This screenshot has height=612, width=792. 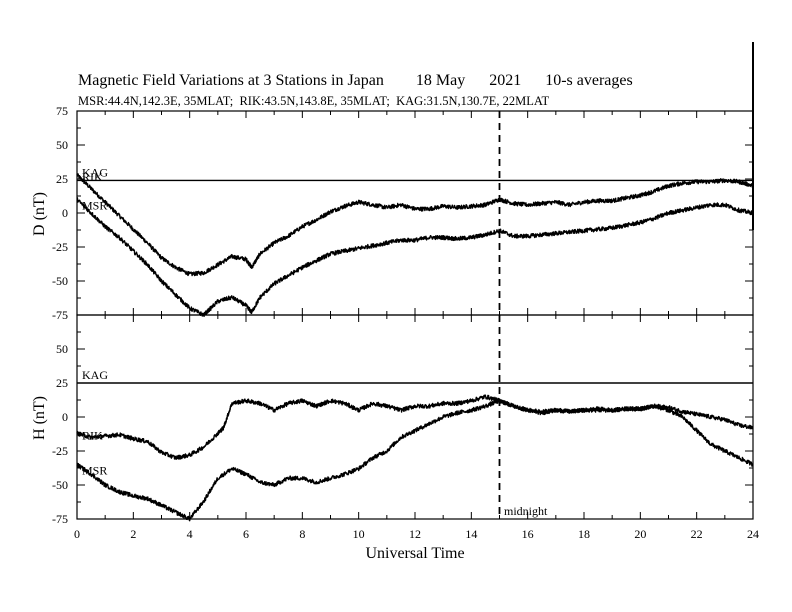 What do you see at coordinates (359, 534) in the screenshot?
I see `x-tick-label: 10` at bounding box center [359, 534].